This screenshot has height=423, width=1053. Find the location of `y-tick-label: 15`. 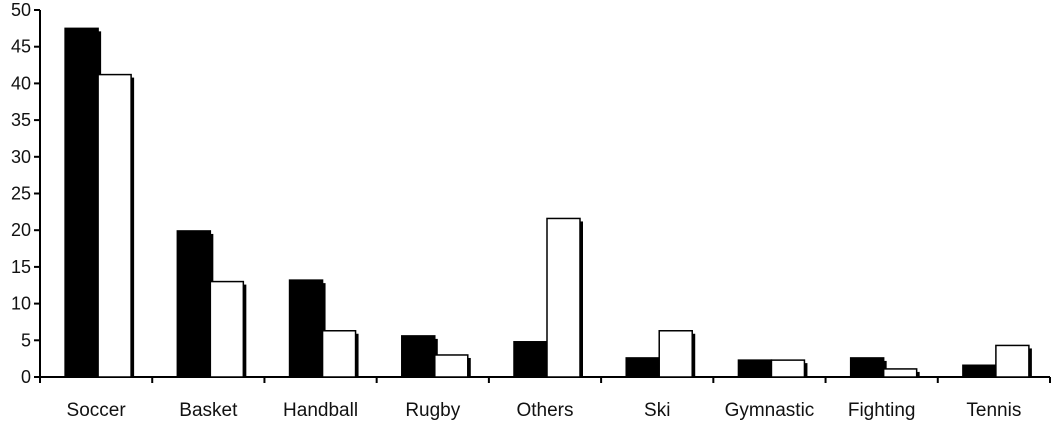

y-tick-label: 15 is located at coordinates (21, 267).